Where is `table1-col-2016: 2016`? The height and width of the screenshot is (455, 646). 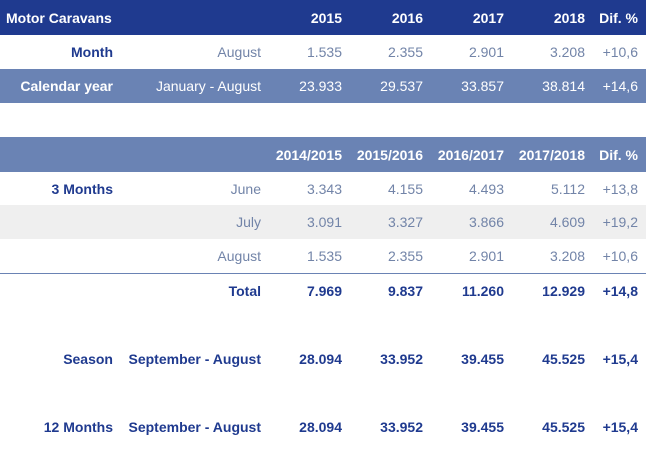 table1-col-2016: 2016 is located at coordinates (407, 17).